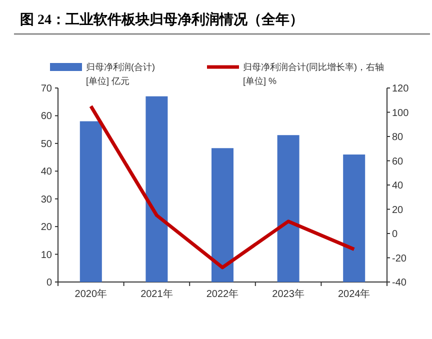 The height and width of the screenshot is (339, 432). I want to click on y2-tick-label: 60, so click(398, 162).